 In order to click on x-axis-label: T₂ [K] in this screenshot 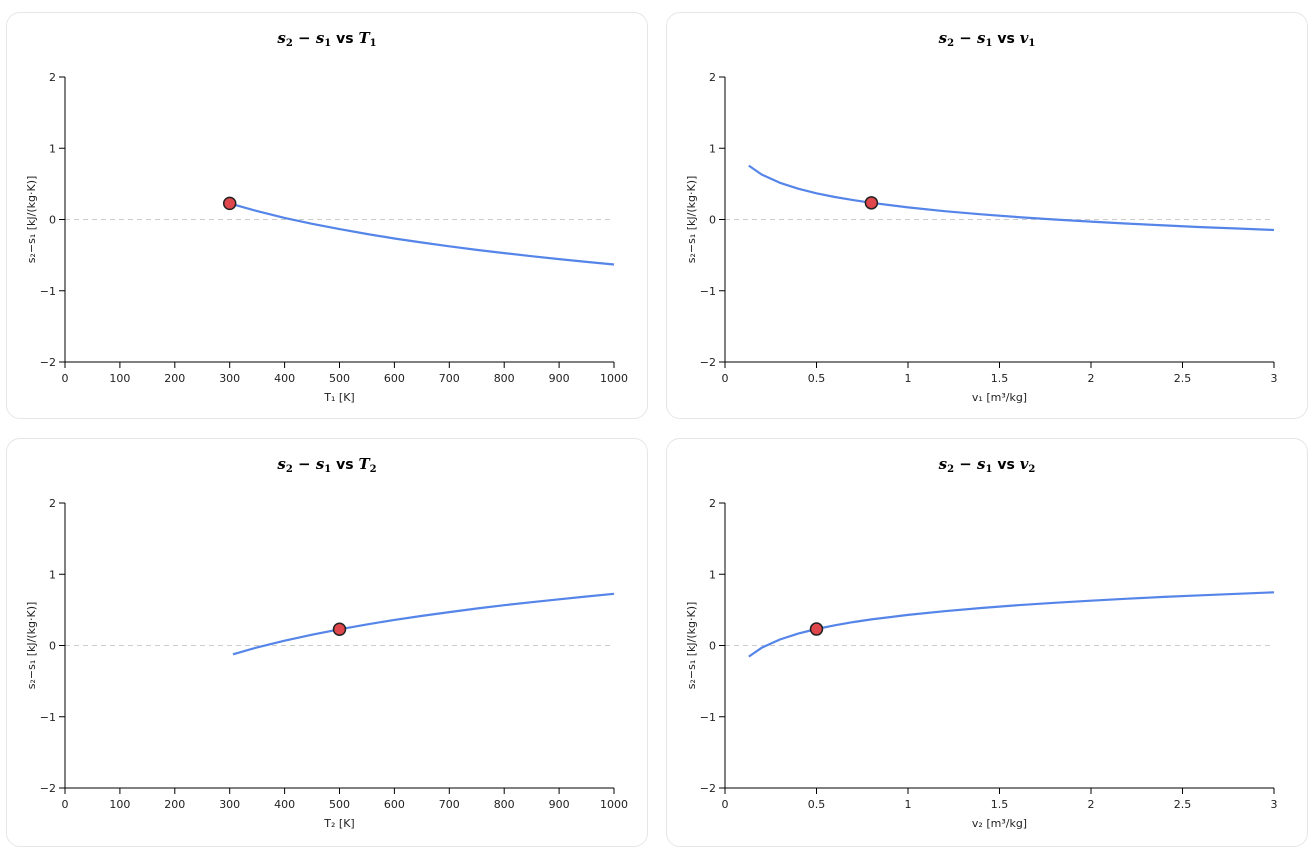, I will do `click(338, 823)`.